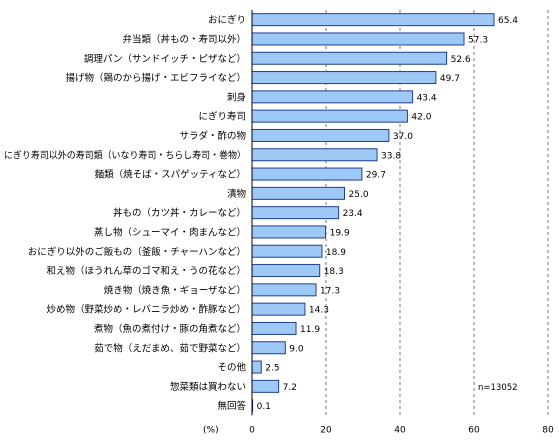 The width and height of the screenshot is (559, 445). I want to click on category-label: 蒸し物（シューマイ・肉まんなど）, so click(170, 232).